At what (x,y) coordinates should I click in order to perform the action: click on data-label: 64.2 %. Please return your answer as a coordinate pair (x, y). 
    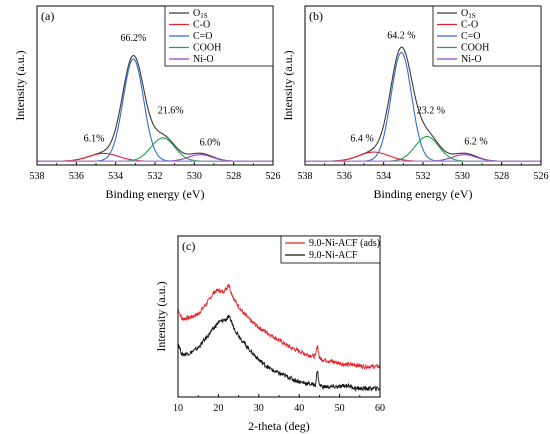
    Looking at the image, I should click on (401, 35).